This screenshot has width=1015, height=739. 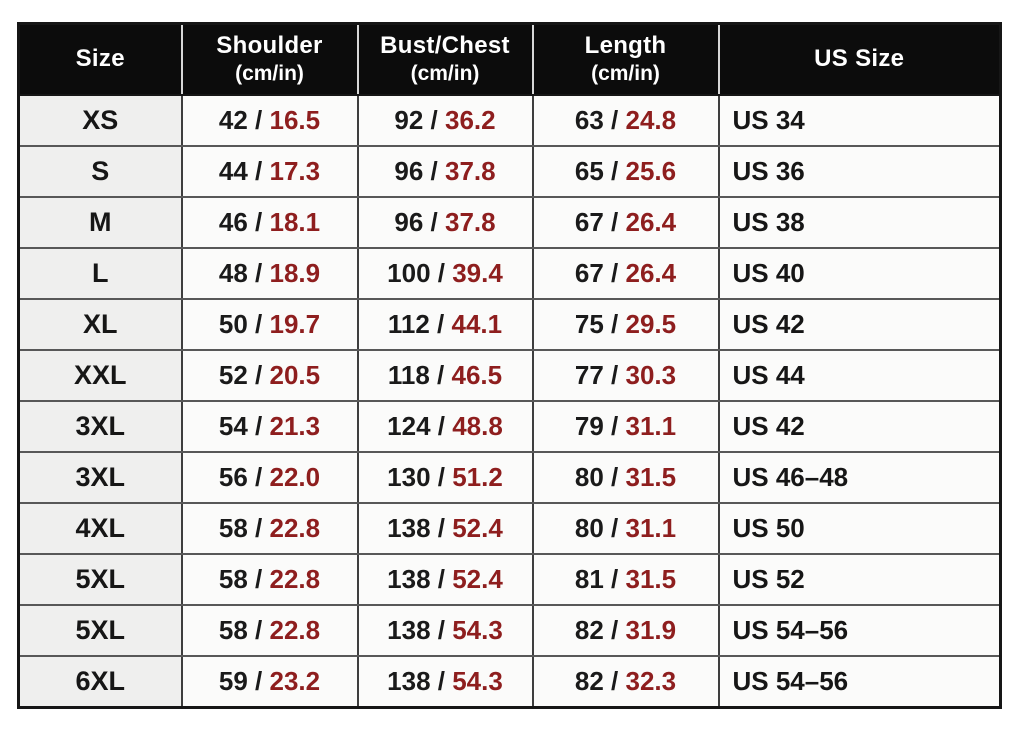 I want to click on col-header-label: Bust/Chest, so click(x=445, y=46).